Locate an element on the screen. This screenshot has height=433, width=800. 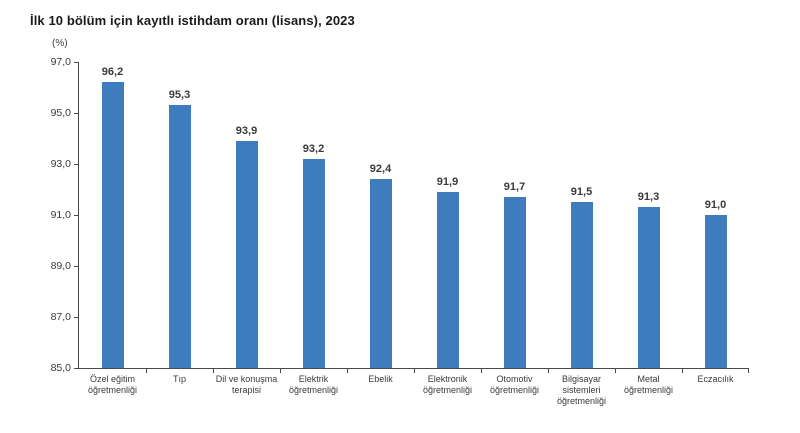
bar-value-label: 91,5 is located at coordinates (581, 192).